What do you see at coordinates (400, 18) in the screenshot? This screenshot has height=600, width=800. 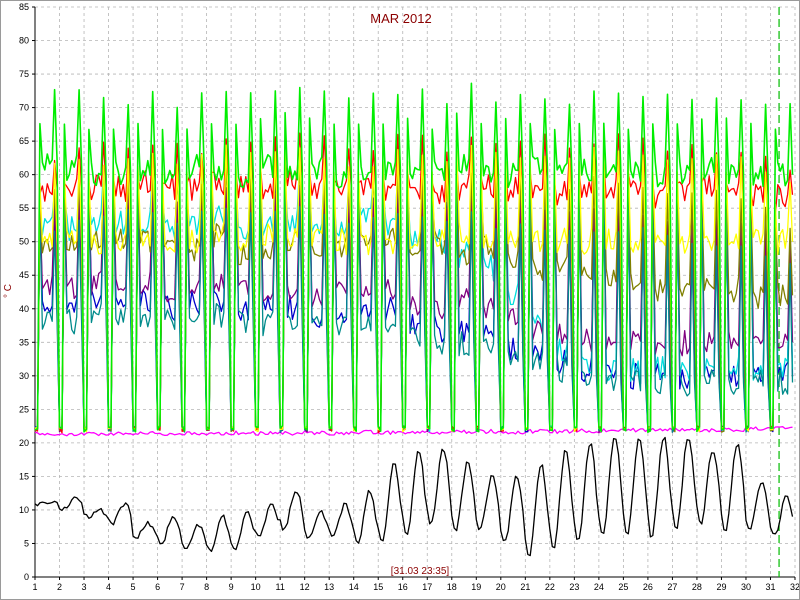 I see `chart-title: MAR 2012` at bounding box center [400, 18].